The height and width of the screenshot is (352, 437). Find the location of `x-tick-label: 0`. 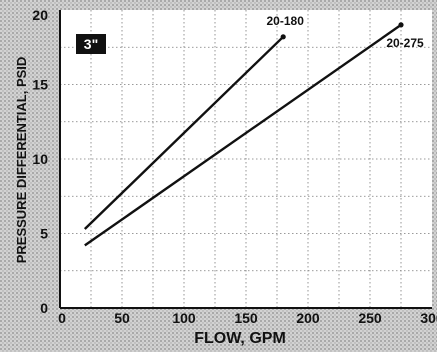

x-tick-label: 0 is located at coordinates (62, 318).